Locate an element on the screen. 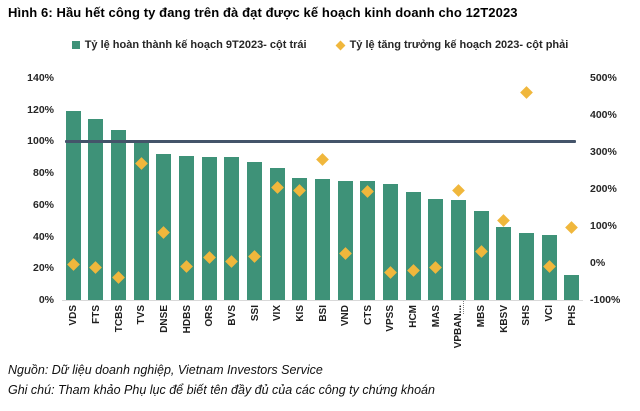 This screenshot has height=411, width=640. x-label-VND: VND is located at coordinates (346, 316).